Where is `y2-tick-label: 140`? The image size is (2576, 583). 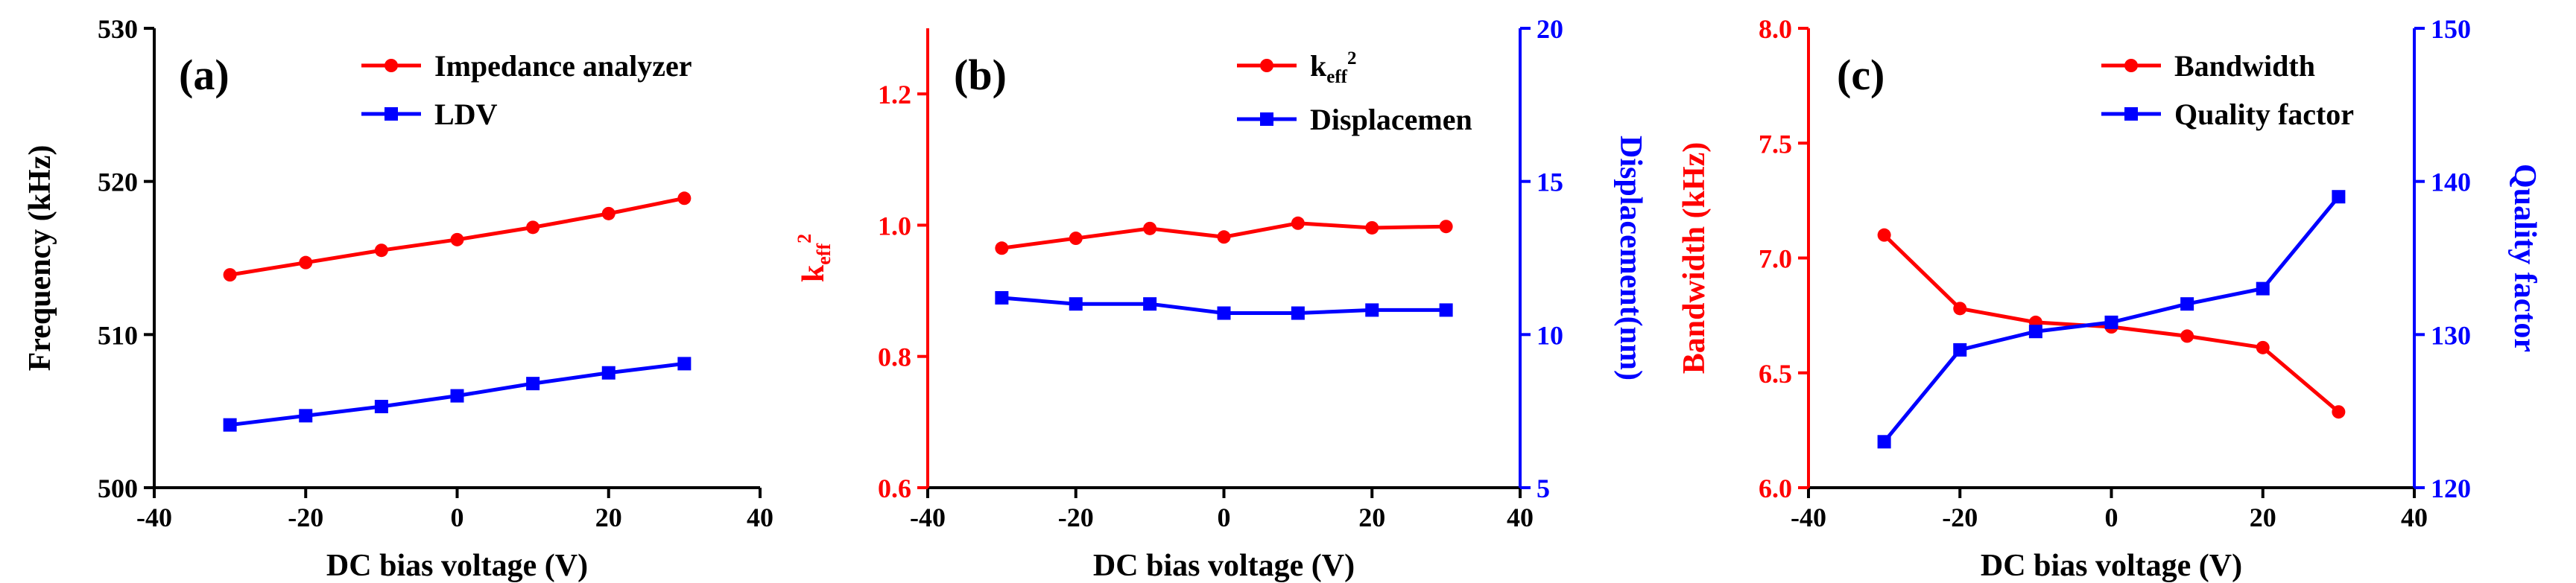
y2-tick-label: 140 is located at coordinates (2451, 182).